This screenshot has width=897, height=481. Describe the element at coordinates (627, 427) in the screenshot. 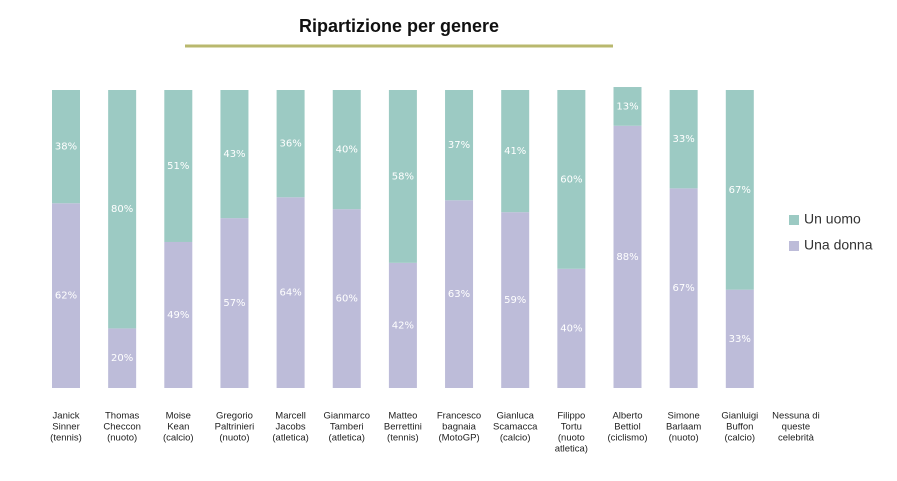

I see `x-tick-label: Bettiol` at that location.